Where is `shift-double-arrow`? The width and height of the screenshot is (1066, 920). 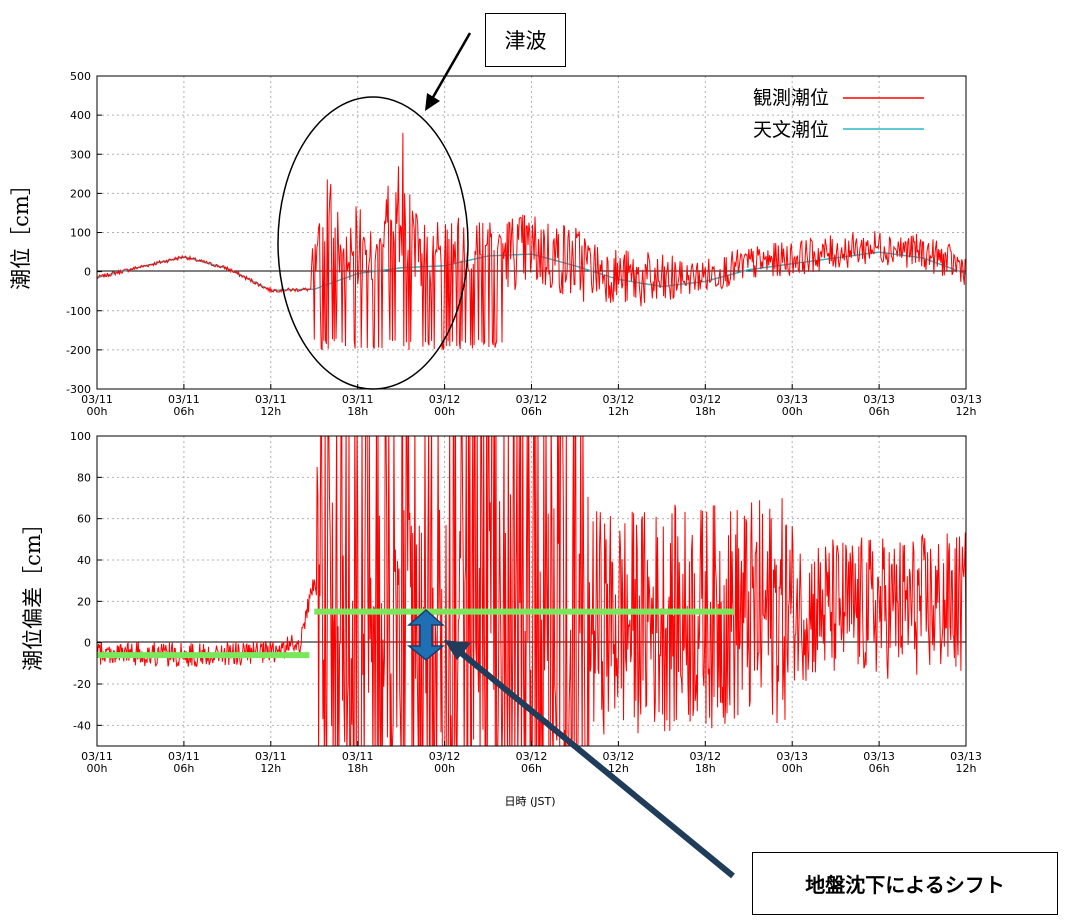
shift-double-arrow is located at coordinates (426, 634).